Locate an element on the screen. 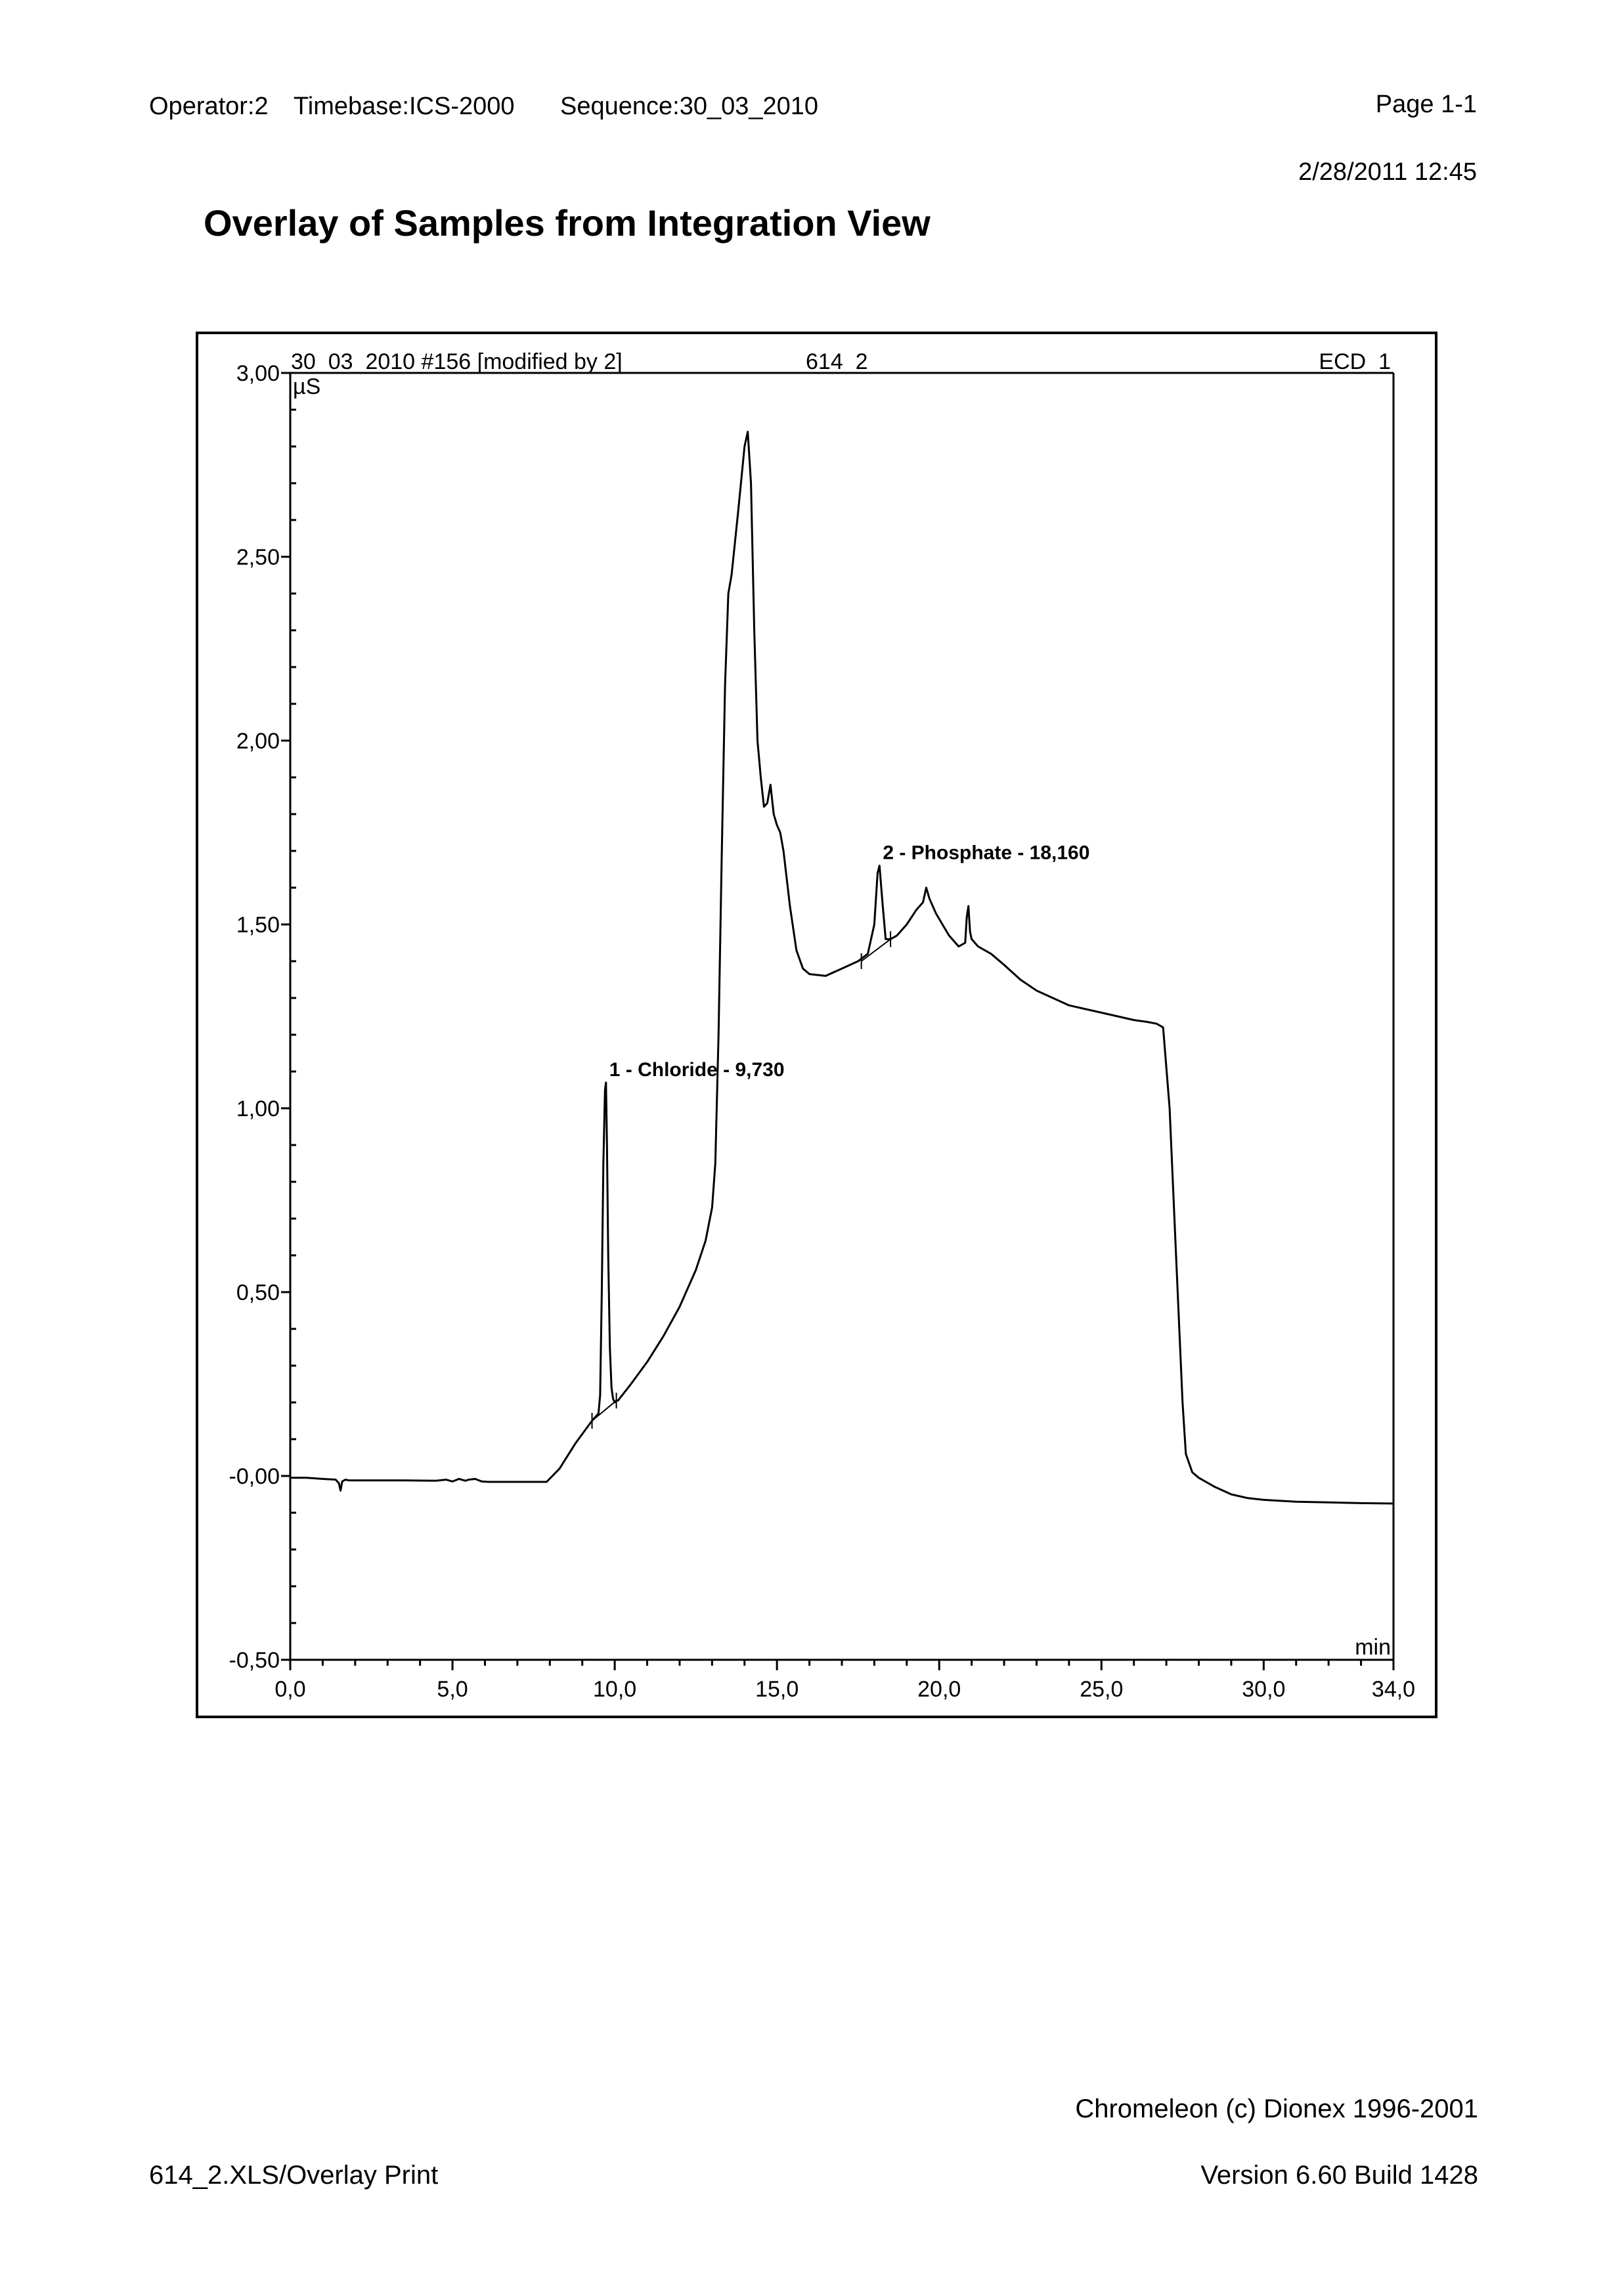 Image resolution: width=1622 pixels, height=2296 pixels. y-tick-label: 3,00 is located at coordinates (258, 373).